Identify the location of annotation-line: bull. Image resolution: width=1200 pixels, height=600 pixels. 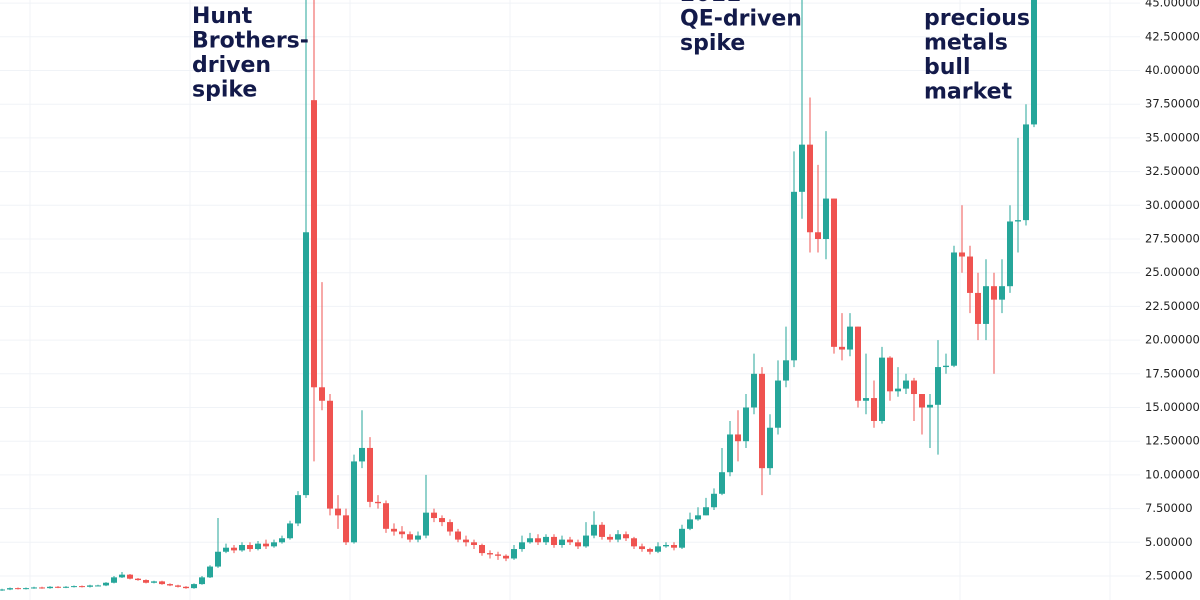
(947, 67).